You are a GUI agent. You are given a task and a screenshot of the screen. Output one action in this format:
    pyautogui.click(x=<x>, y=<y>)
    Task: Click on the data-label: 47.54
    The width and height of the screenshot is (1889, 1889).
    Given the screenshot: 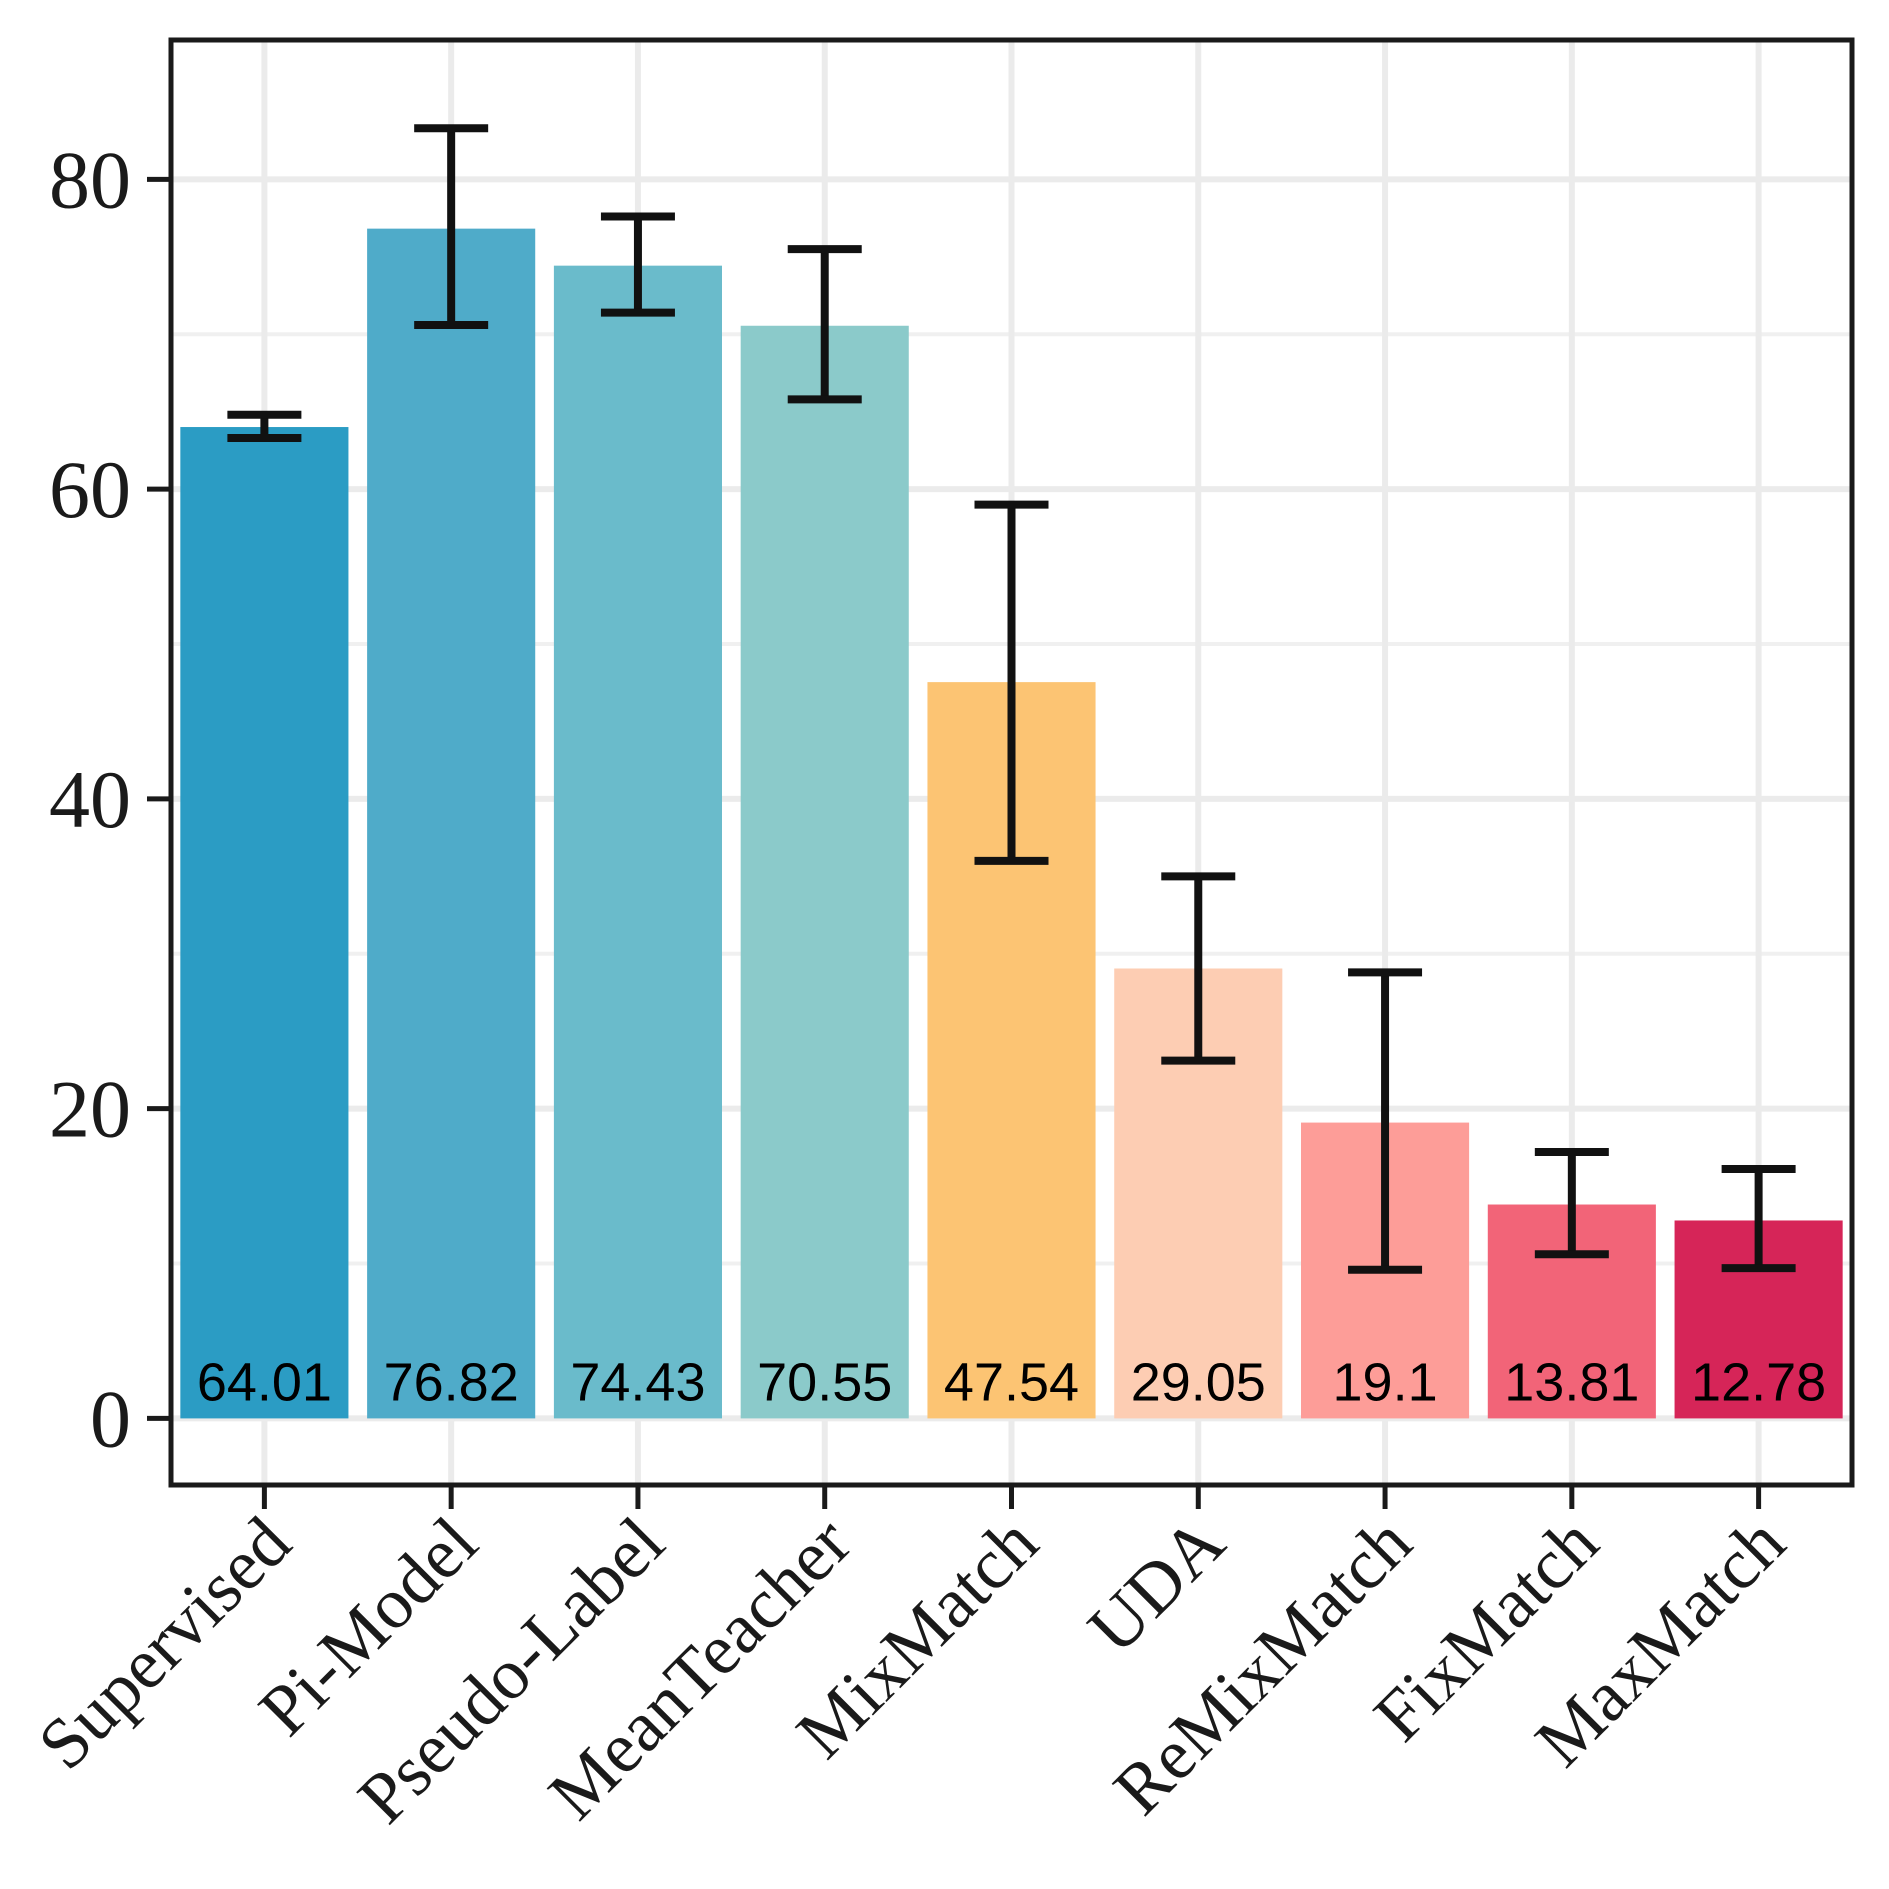 What is the action you would take?
    pyautogui.click(x=1011, y=1382)
    